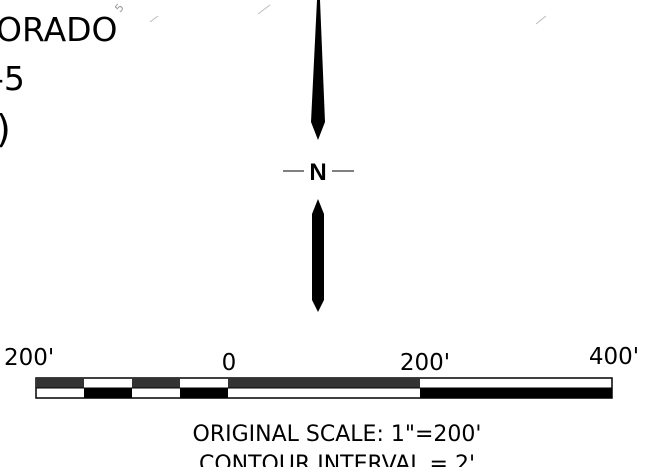  Describe the element at coordinates (229, 363) in the screenshot. I see `scale-label-zero: 0` at that location.